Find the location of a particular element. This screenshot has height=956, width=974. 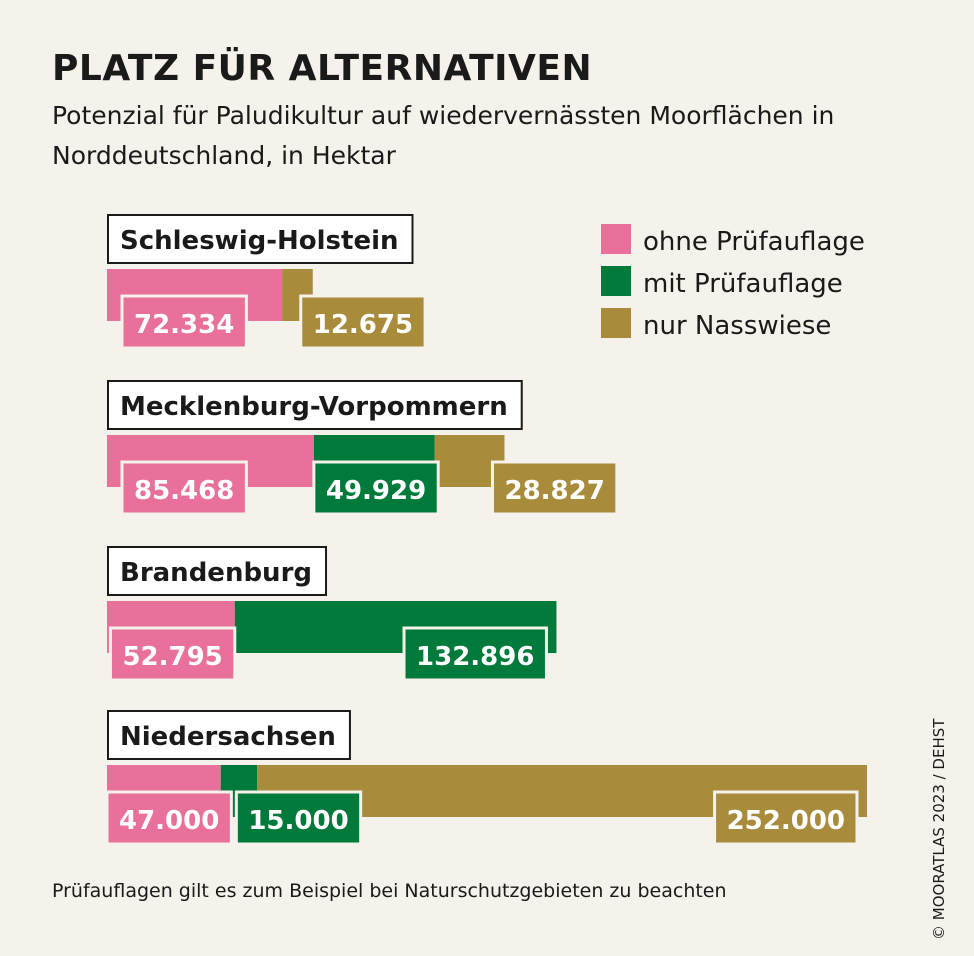

value-label-mecklenburg-vorpommern-ohne: 85.468 is located at coordinates (184, 491).